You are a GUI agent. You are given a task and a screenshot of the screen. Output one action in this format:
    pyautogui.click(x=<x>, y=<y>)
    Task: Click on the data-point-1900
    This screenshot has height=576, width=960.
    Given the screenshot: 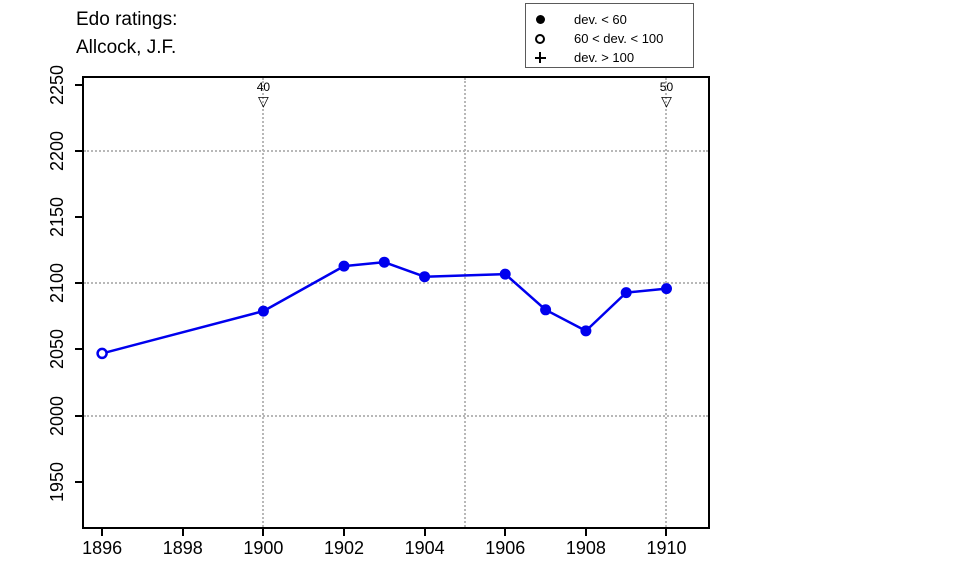 What is the action you would take?
    pyautogui.click(x=263, y=311)
    